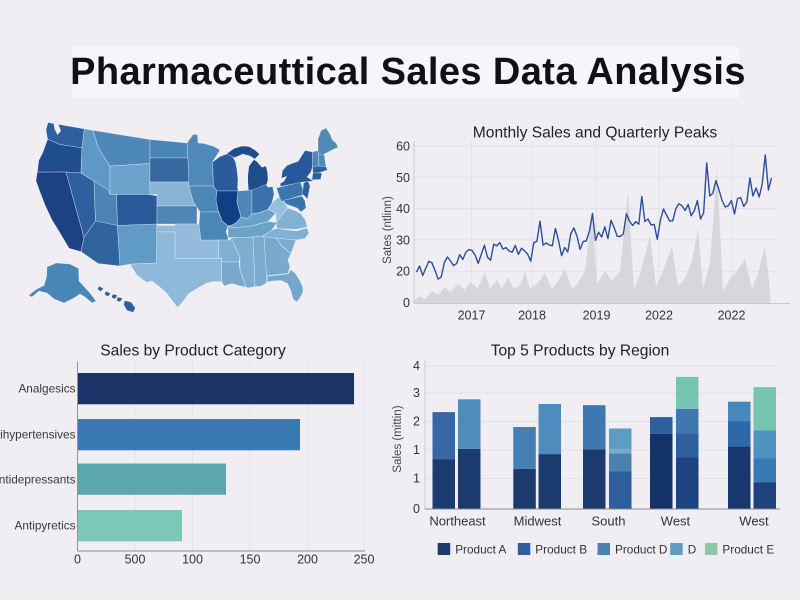  I want to click on svg-text: Northeast, so click(457, 521).